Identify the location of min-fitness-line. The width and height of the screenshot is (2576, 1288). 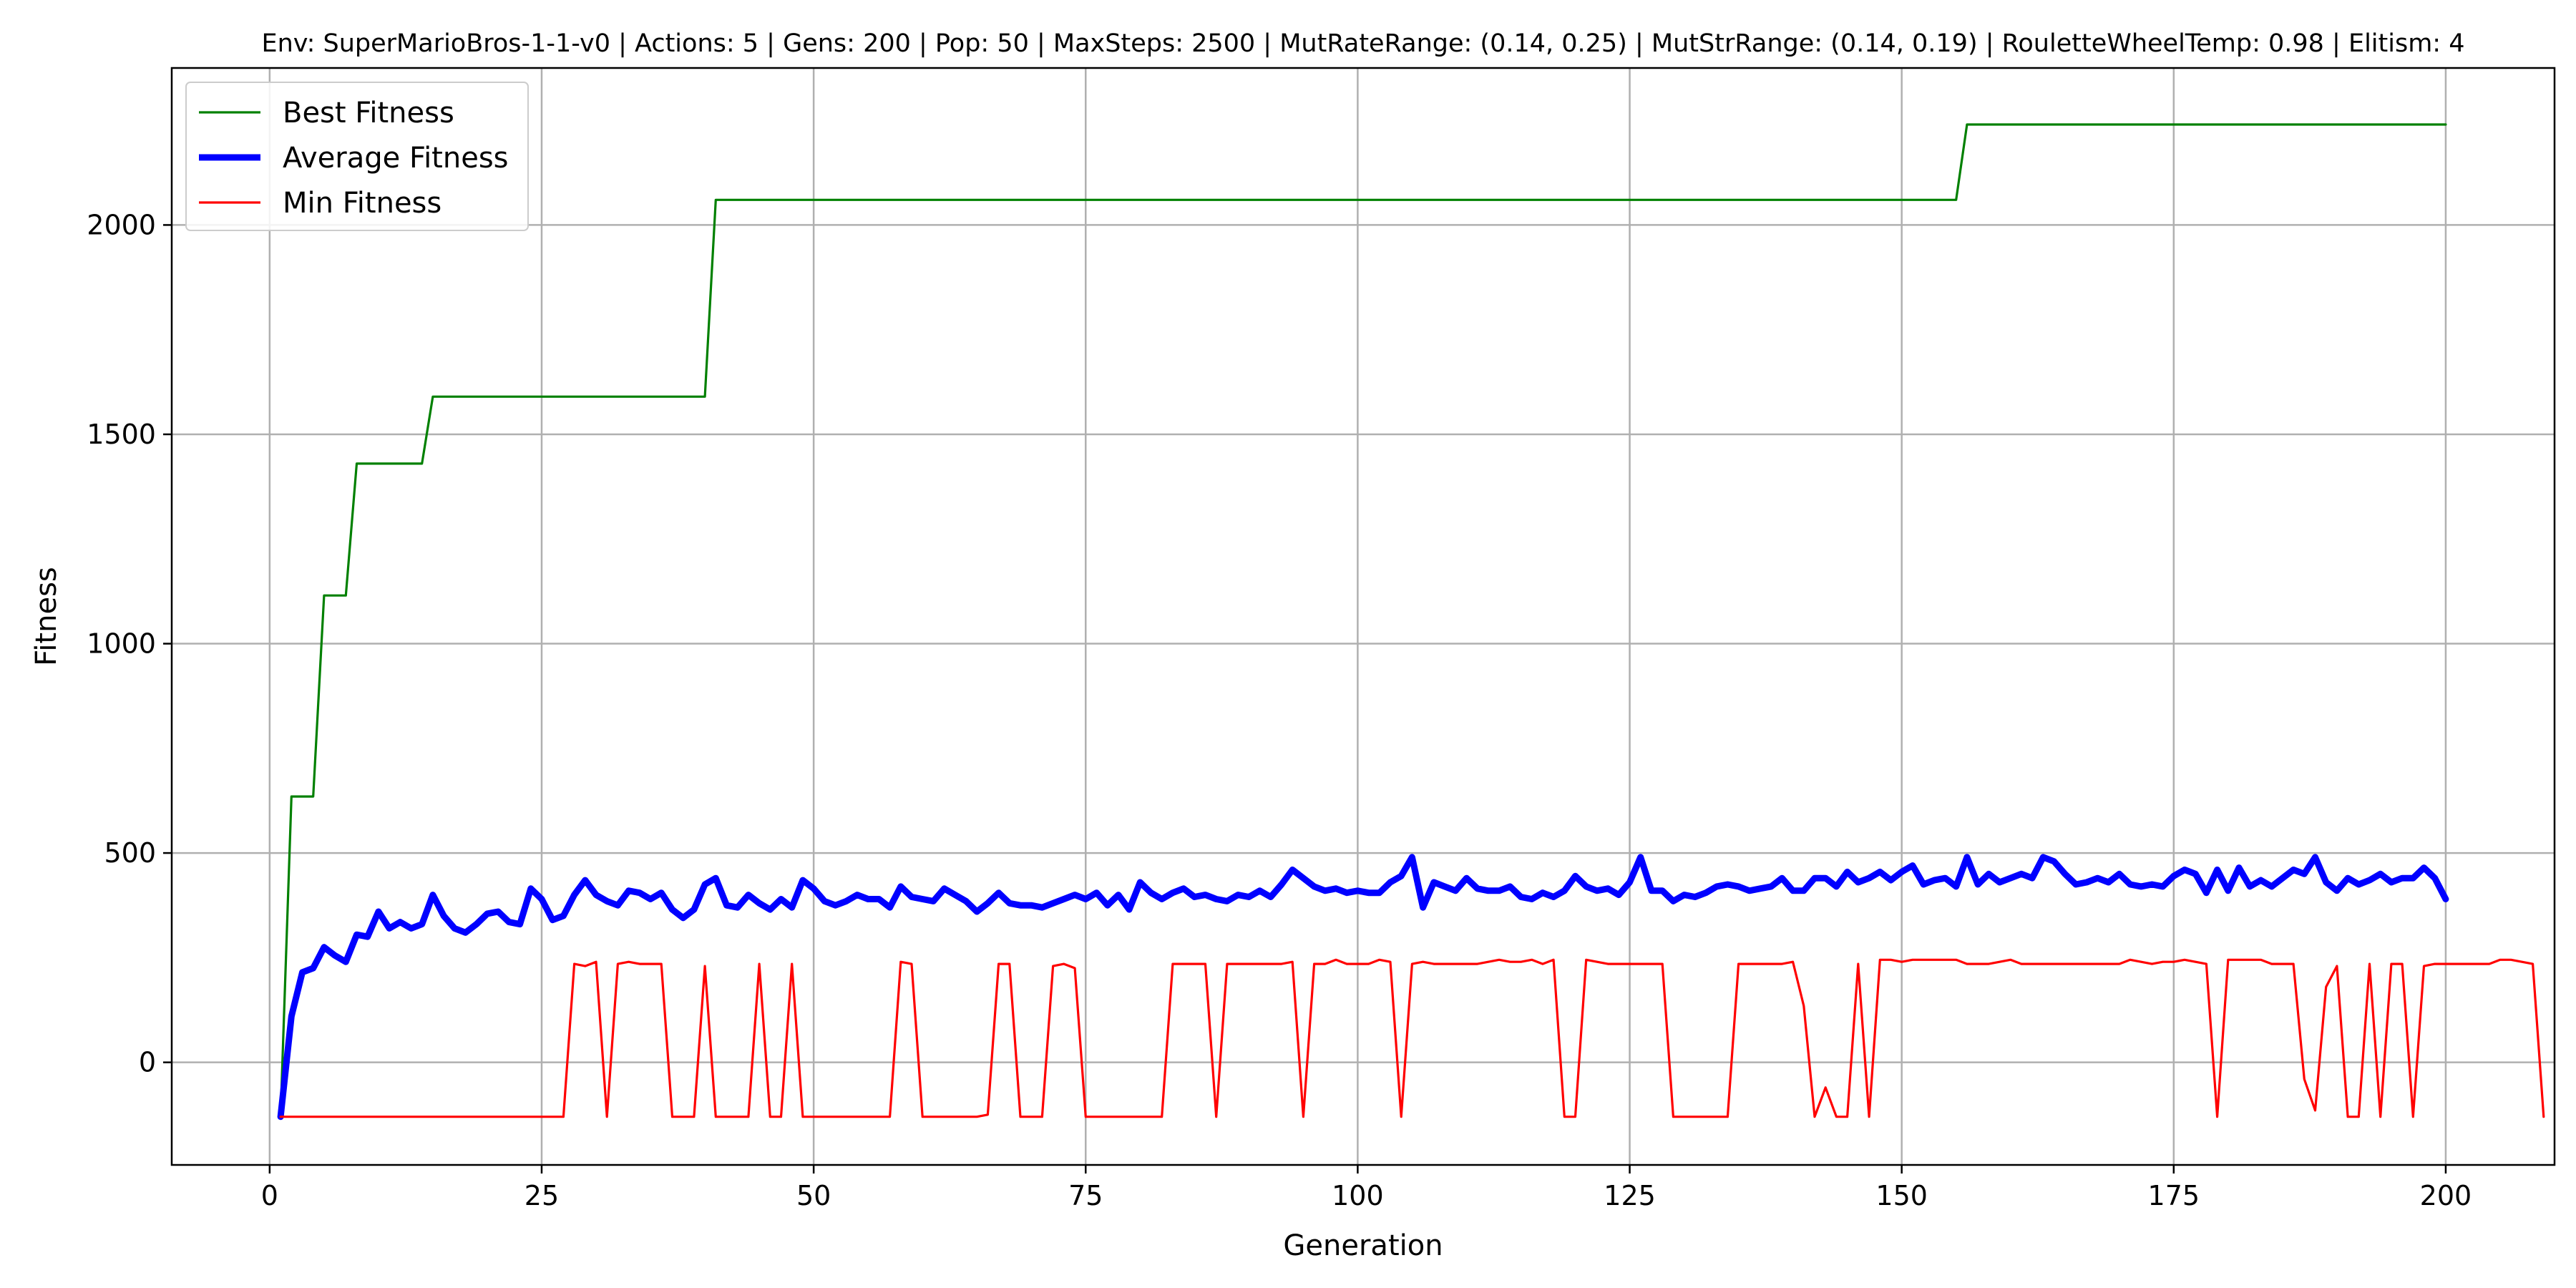
(1412, 1038).